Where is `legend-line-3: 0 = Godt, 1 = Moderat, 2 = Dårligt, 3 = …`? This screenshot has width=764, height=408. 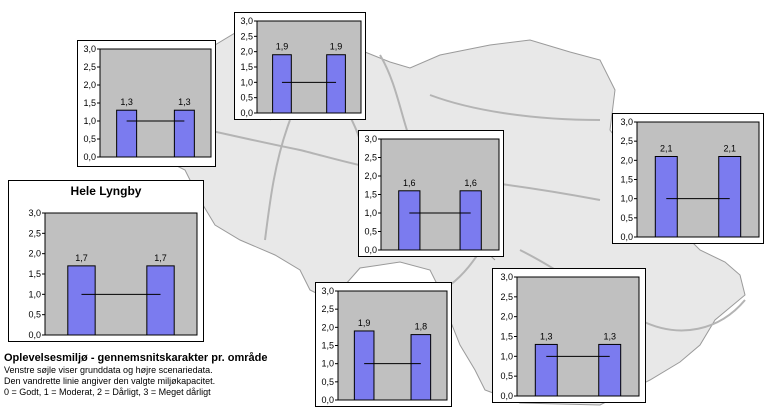
legend-line-3: 0 = Godt, 1 = Moderat, 2 = Dårligt, 3 = … is located at coordinates (107, 392).